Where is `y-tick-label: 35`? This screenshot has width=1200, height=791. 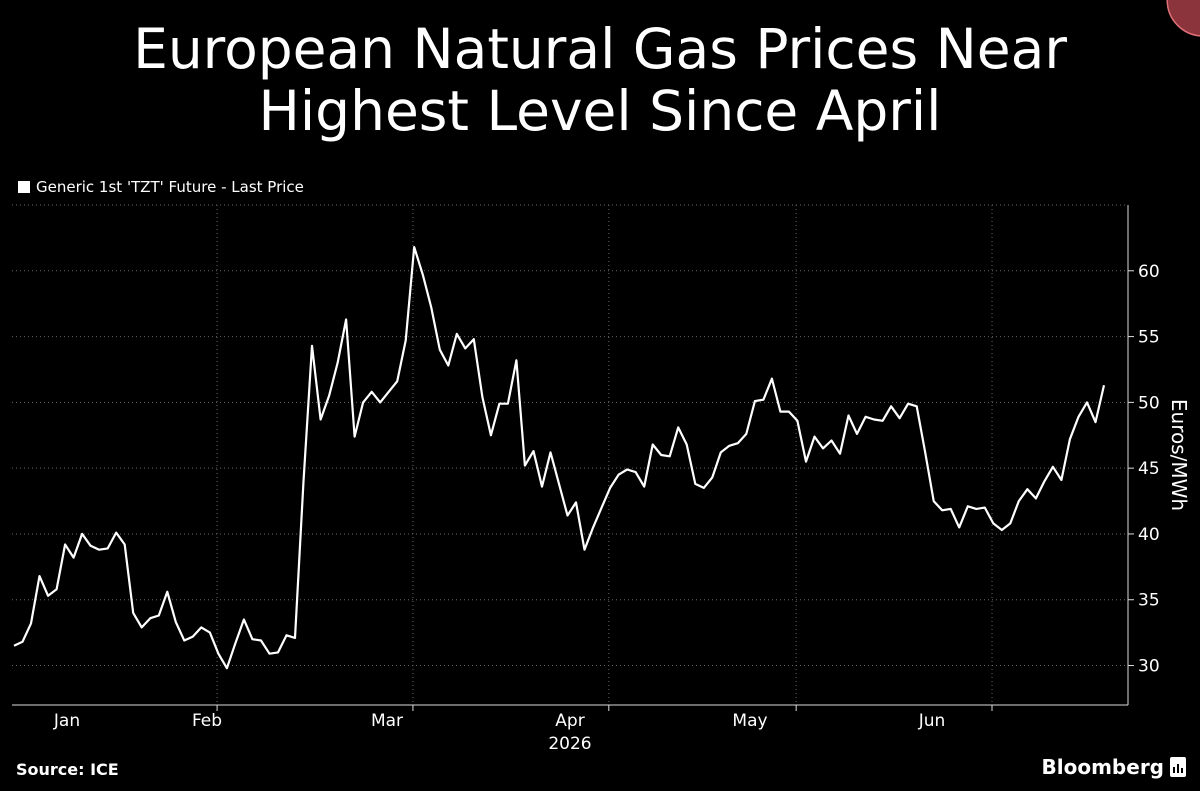 y-tick-label: 35 is located at coordinates (1149, 601).